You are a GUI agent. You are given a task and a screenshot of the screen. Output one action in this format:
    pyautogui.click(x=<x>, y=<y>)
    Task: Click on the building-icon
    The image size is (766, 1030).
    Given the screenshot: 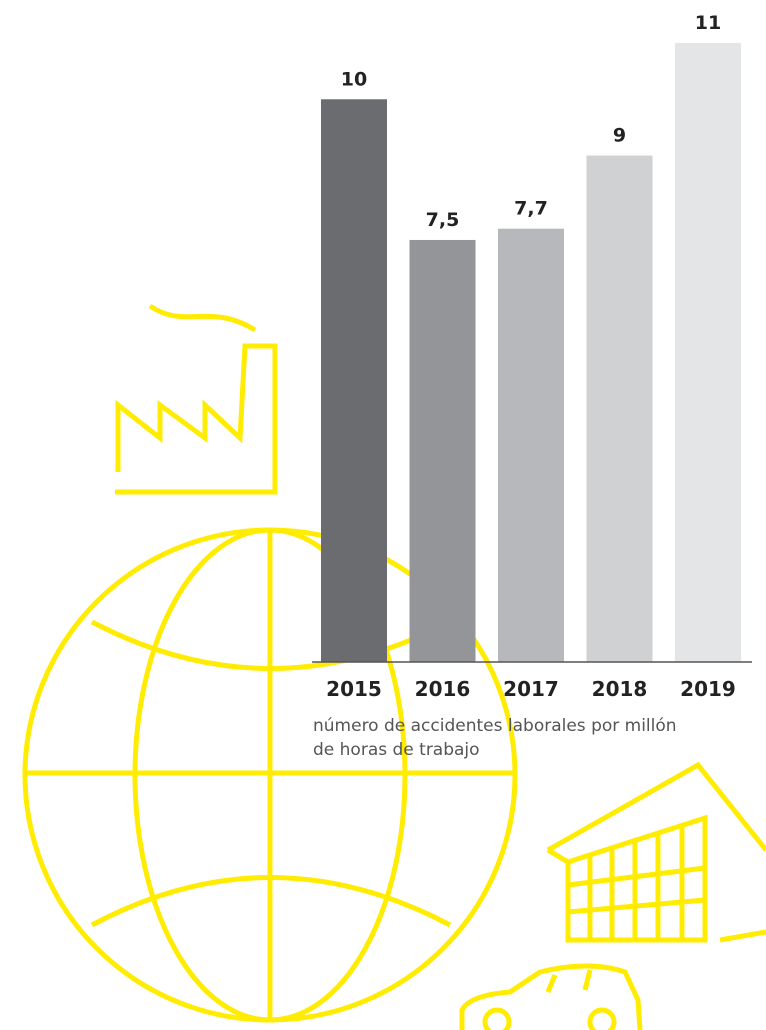 What is the action you would take?
    pyautogui.click(x=656, y=852)
    